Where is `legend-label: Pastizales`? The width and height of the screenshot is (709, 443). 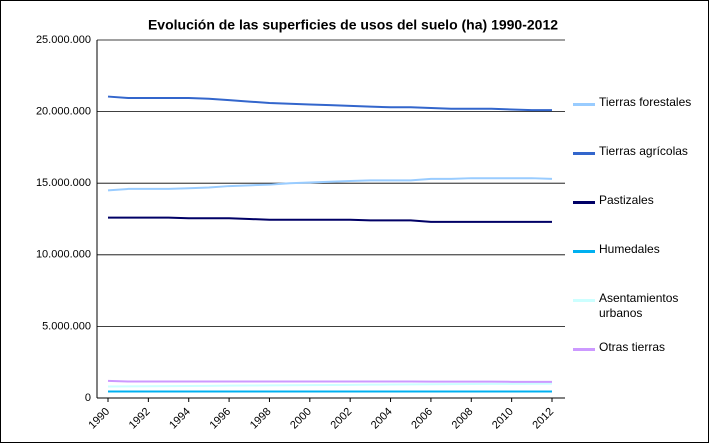 legend-label: Pastizales is located at coordinates (626, 200).